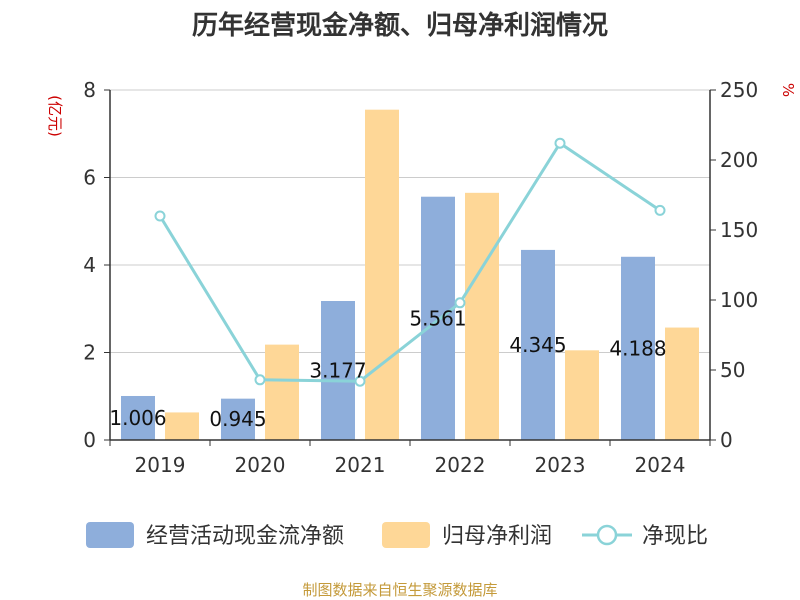  I want to click on left-tick-label: 4, so click(89, 265).